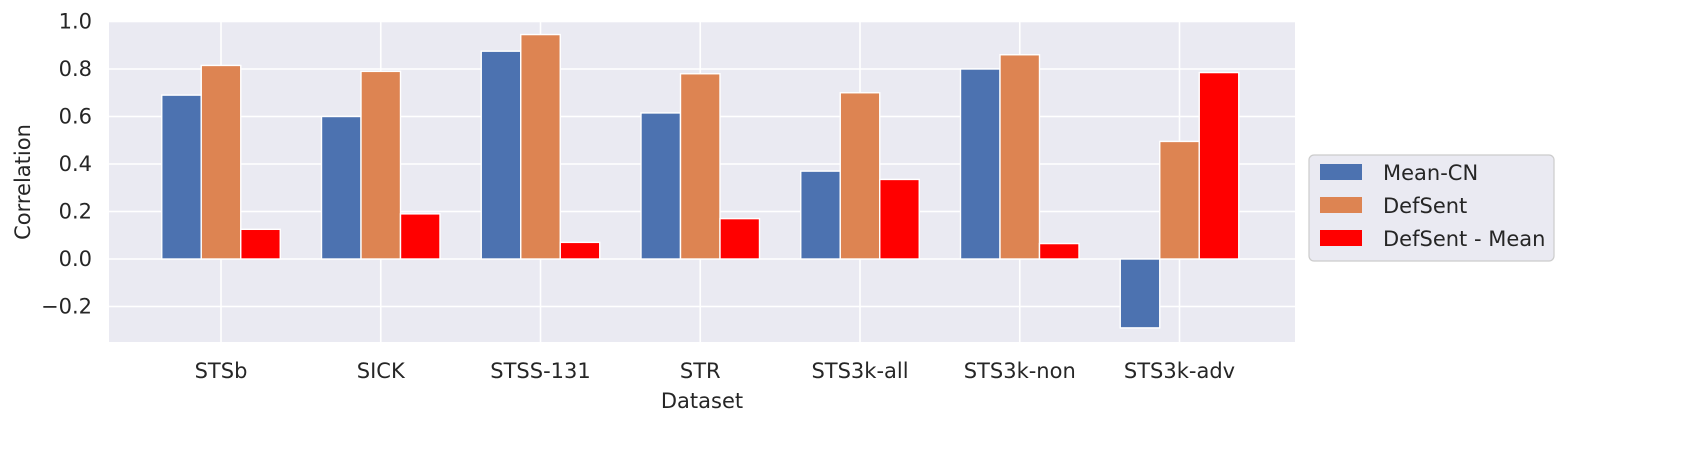  Describe the element at coordinates (75, 259) in the screenshot. I see `y-tick-label: 0.0` at that location.